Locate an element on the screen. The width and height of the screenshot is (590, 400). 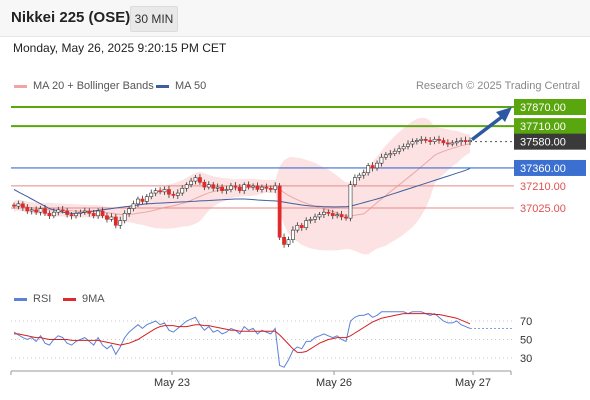
timeframe-button: 30 MIN is located at coordinates (154, 19).